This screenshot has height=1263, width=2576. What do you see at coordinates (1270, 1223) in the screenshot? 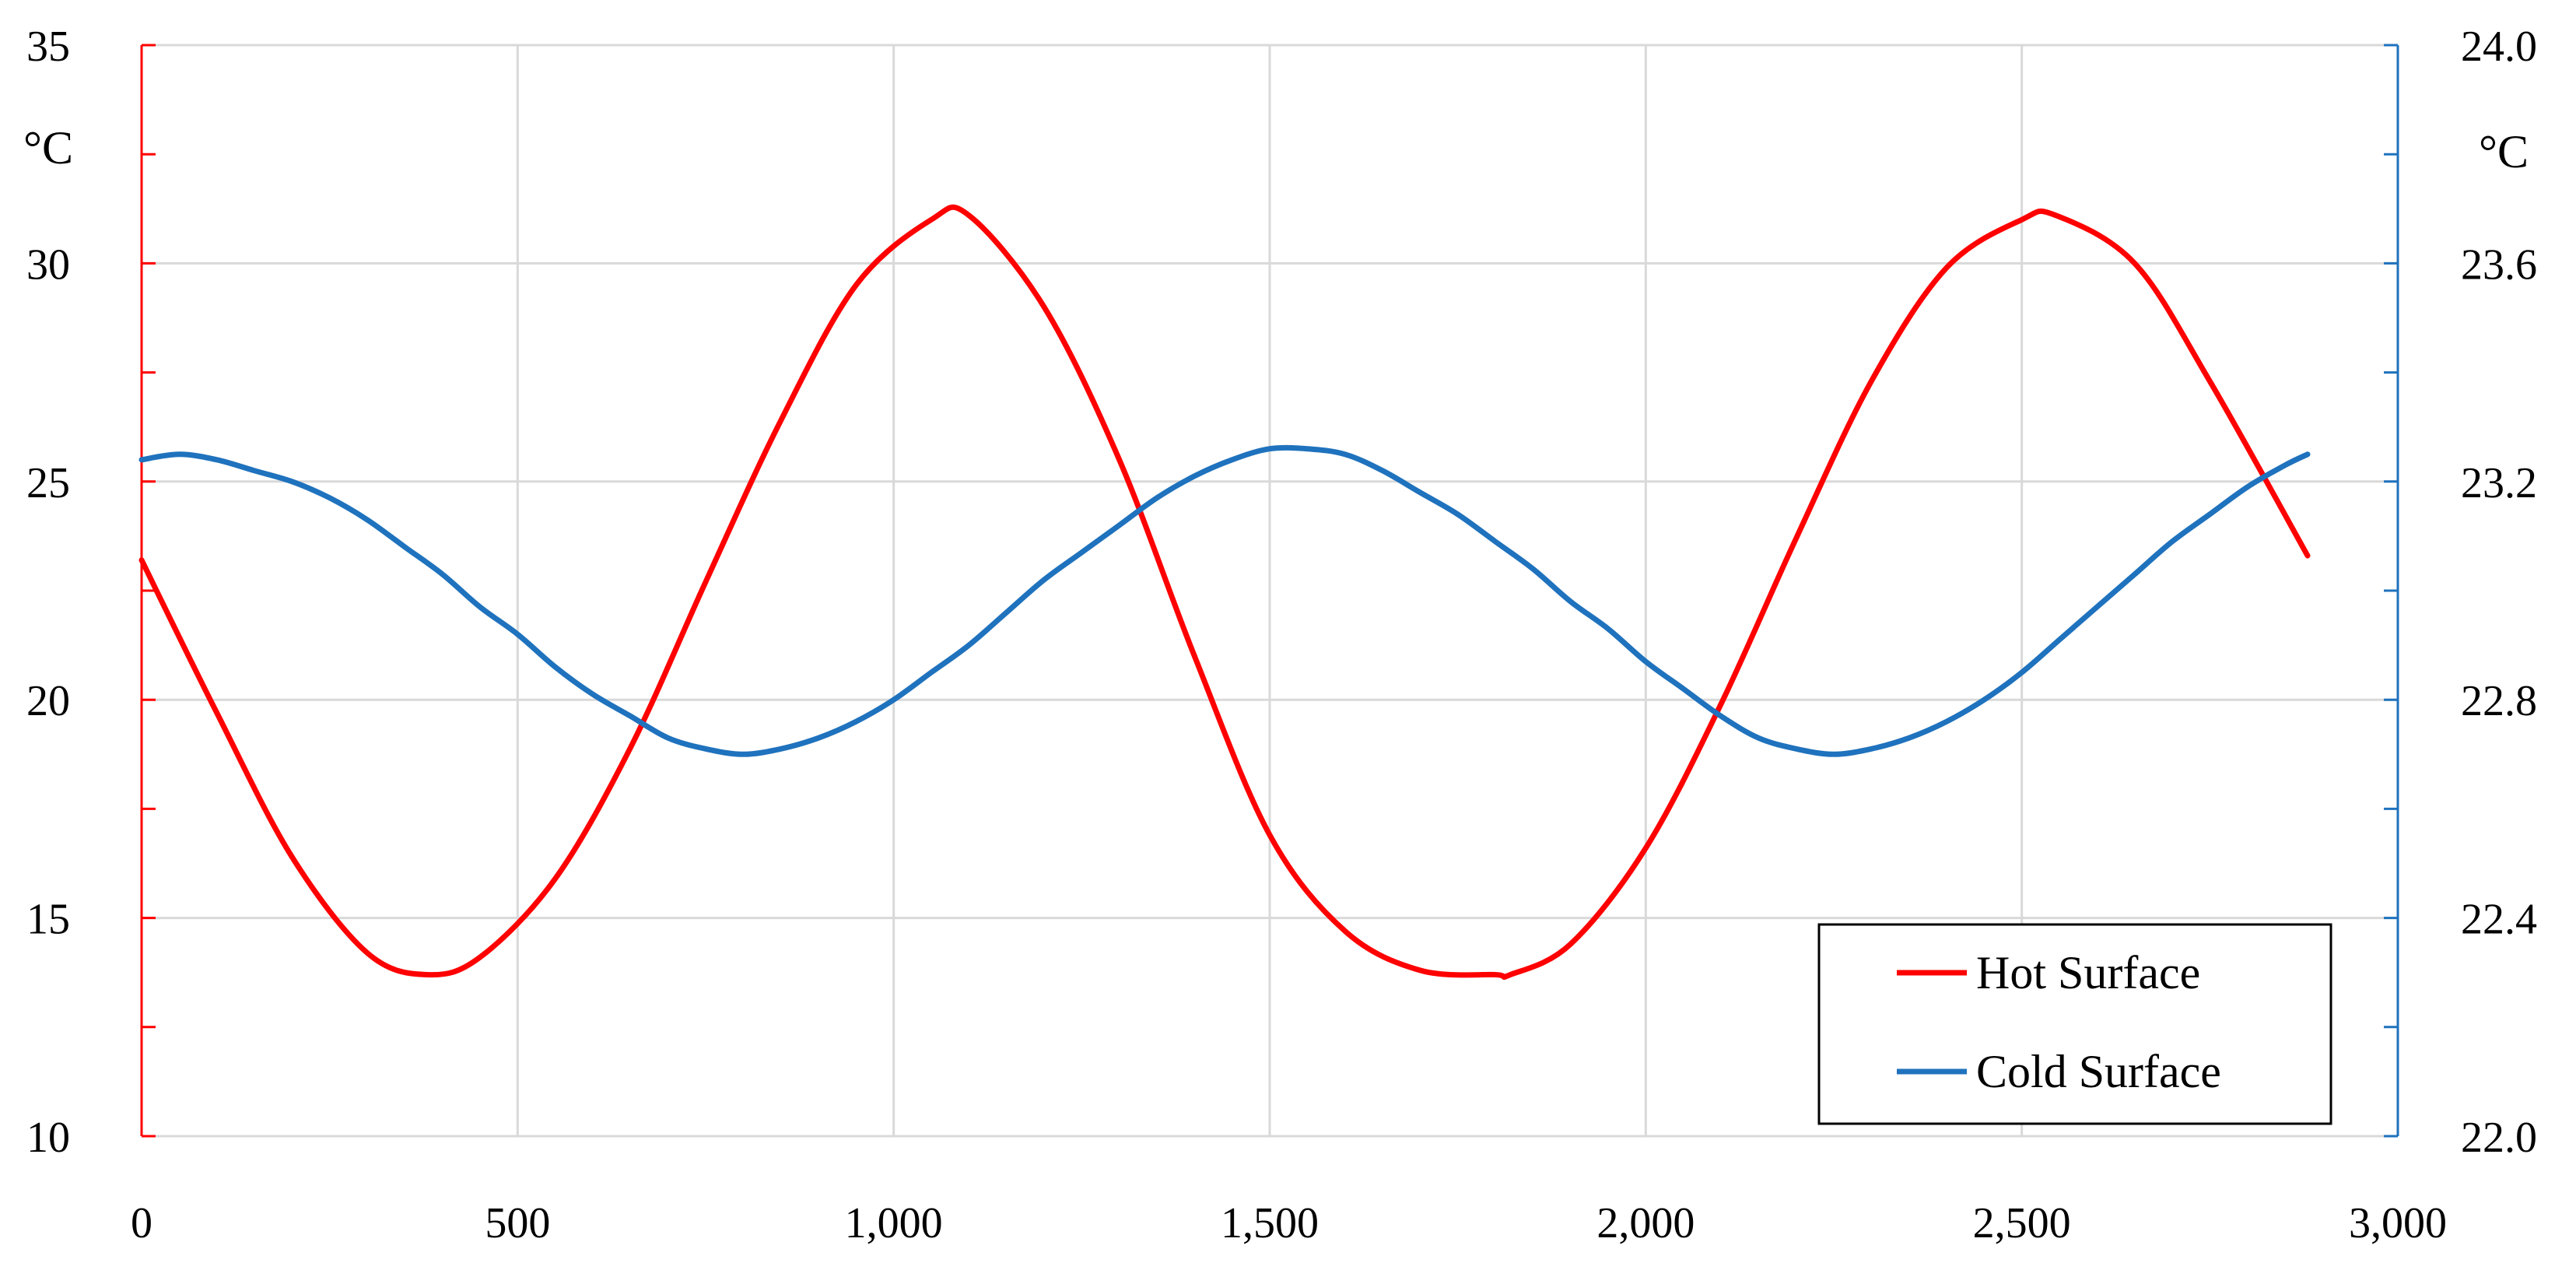
I see `x-tick-label: 1,500` at bounding box center [1270, 1223].